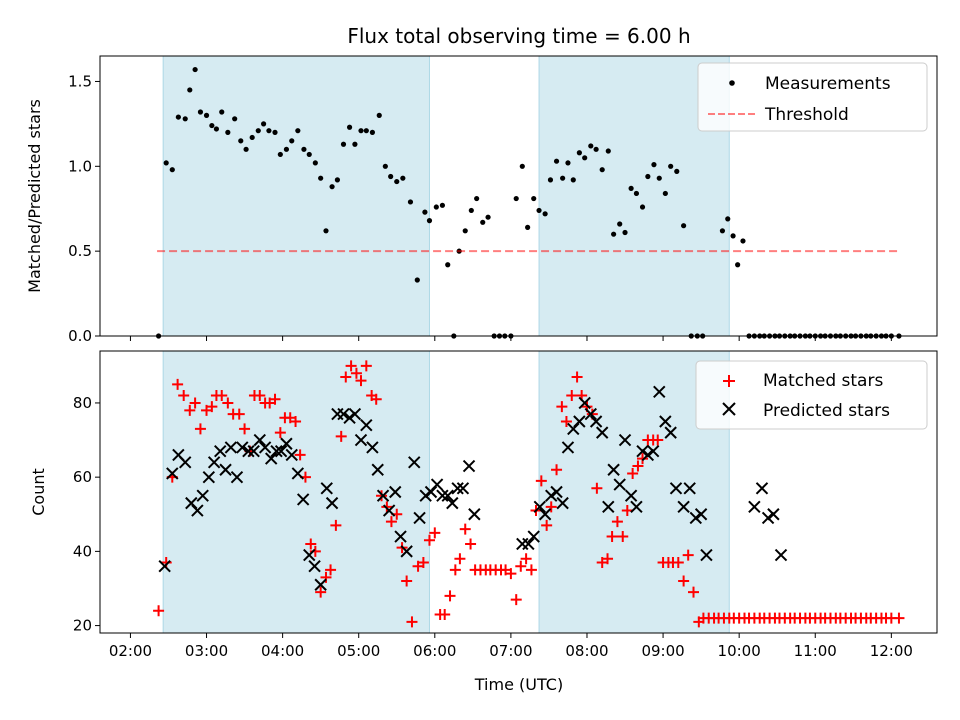 Image resolution: width=960 pixels, height=720 pixels. Describe the element at coordinates (82, 626) in the screenshot. I see `ytick-label: 20` at that location.